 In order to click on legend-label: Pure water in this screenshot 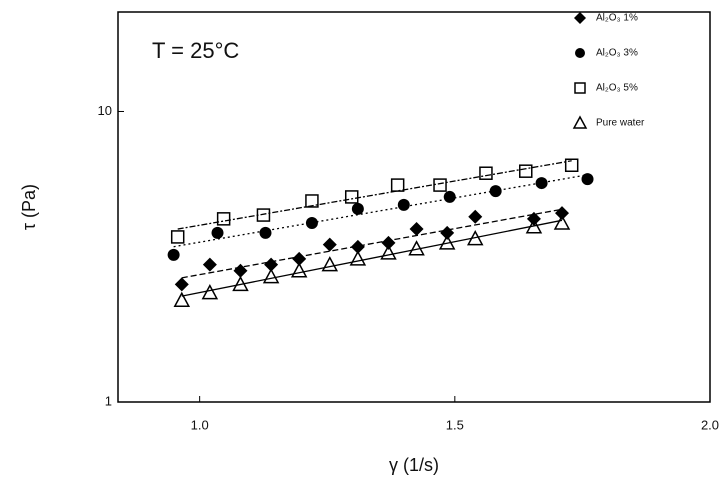, I will do `click(620, 123)`.